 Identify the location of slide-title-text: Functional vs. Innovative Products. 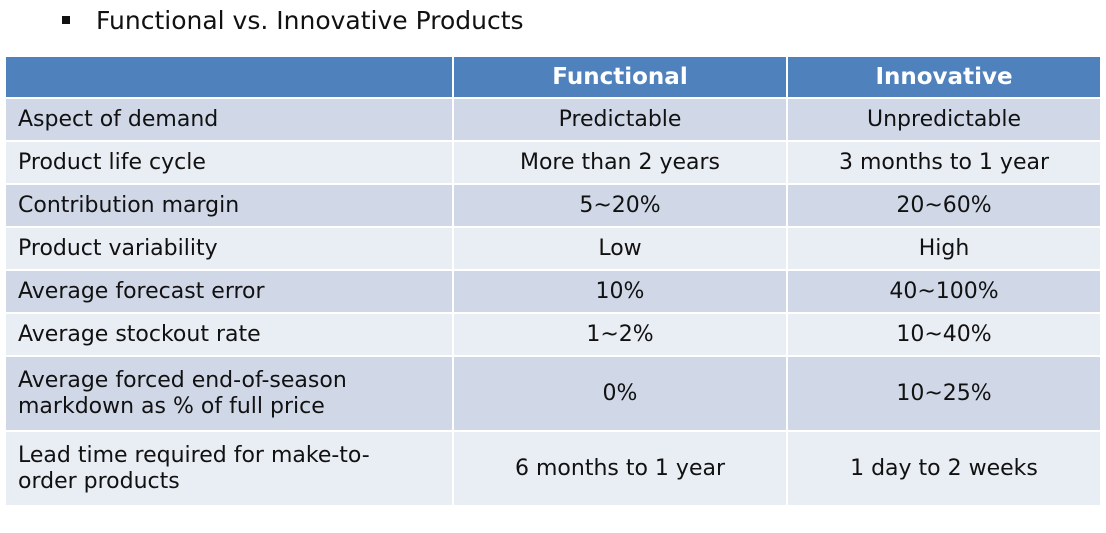
(310, 20).